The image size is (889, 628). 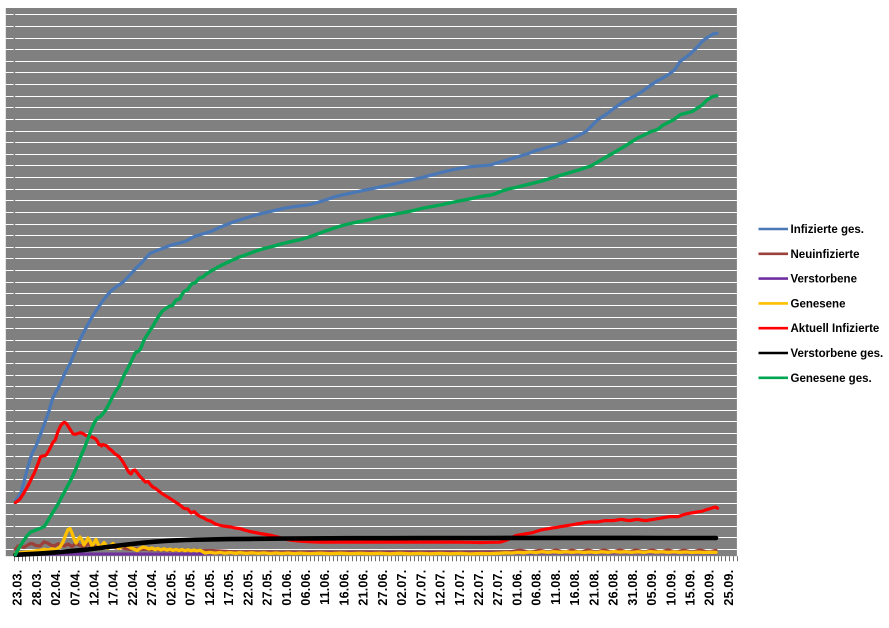 What do you see at coordinates (114, 588) in the screenshot?
I see `svg-text: 17.04.` at bounding box center [114, 588].